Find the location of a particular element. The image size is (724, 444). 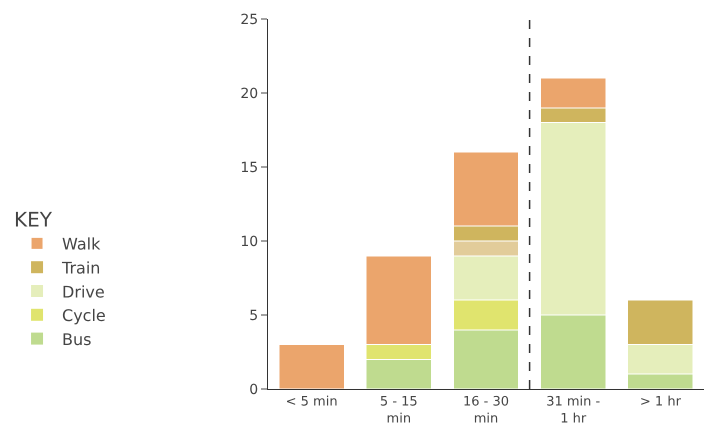

legend-label: Train is located at coordinates (80, 268).